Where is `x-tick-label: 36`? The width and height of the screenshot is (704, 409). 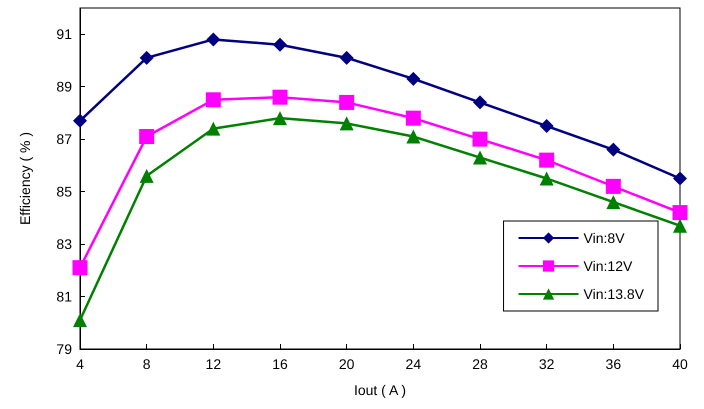
x-tick-label: 36 is located at coordinates (614, 364).